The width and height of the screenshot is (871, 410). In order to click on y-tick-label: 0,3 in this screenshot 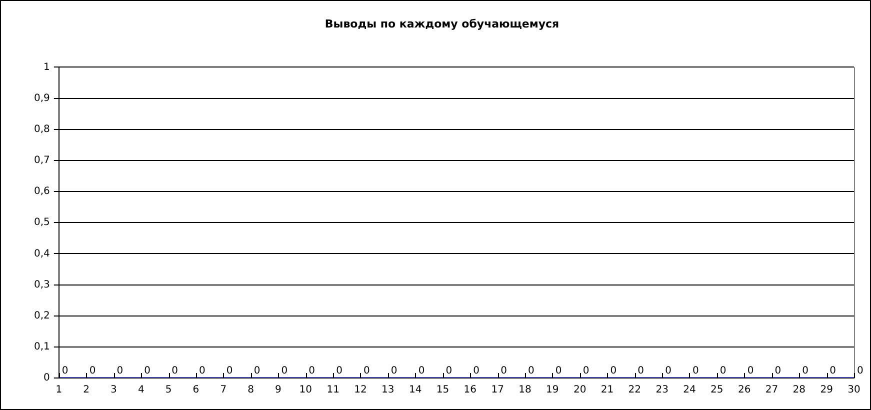, I will do `click(42, 284)`.